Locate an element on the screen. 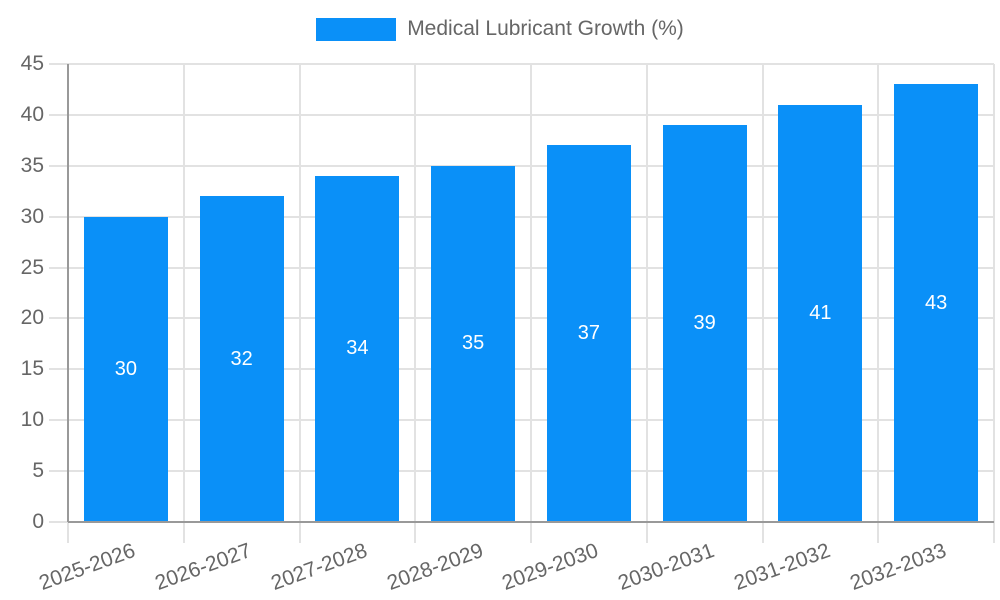 Image resolution: width=1000 pixels, height=600 pixels. y-axis-tick-label: 40 is located at coordinates (32, 114).